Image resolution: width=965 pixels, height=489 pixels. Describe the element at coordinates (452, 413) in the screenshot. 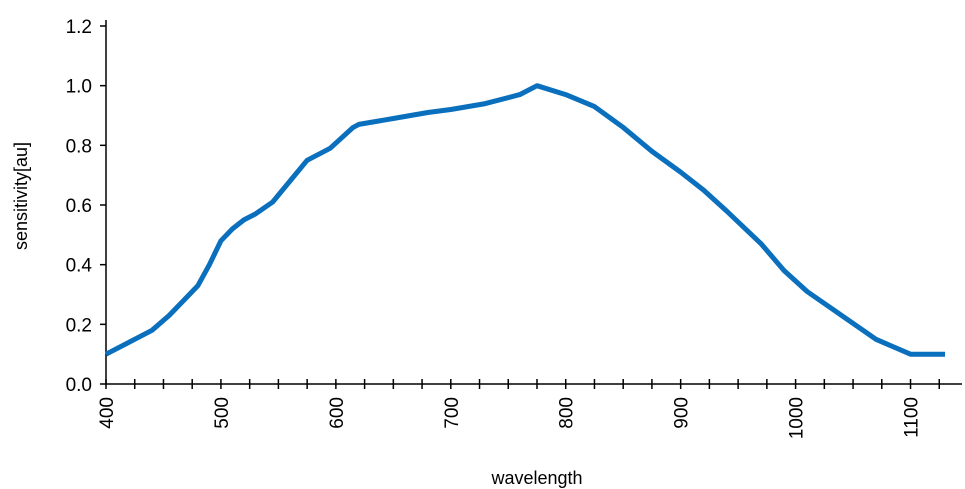

I see `x-tick-label: 700` at that location.